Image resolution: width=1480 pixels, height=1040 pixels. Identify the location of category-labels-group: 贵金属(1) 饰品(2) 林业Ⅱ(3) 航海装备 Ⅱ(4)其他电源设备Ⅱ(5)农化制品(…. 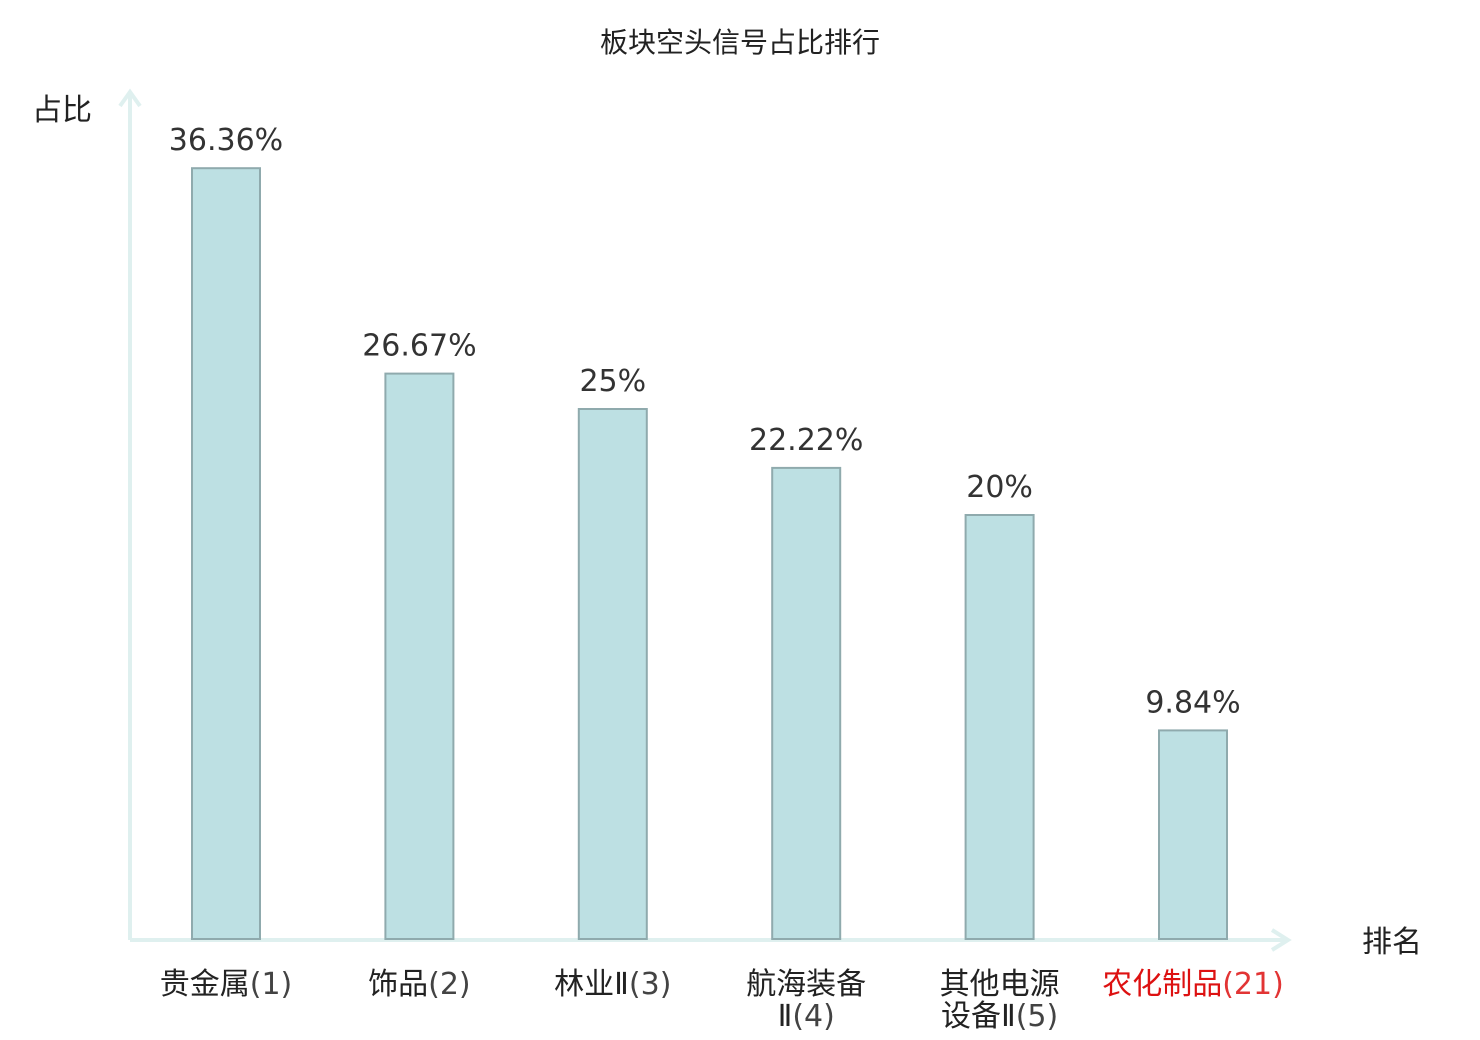
(722, 1000).